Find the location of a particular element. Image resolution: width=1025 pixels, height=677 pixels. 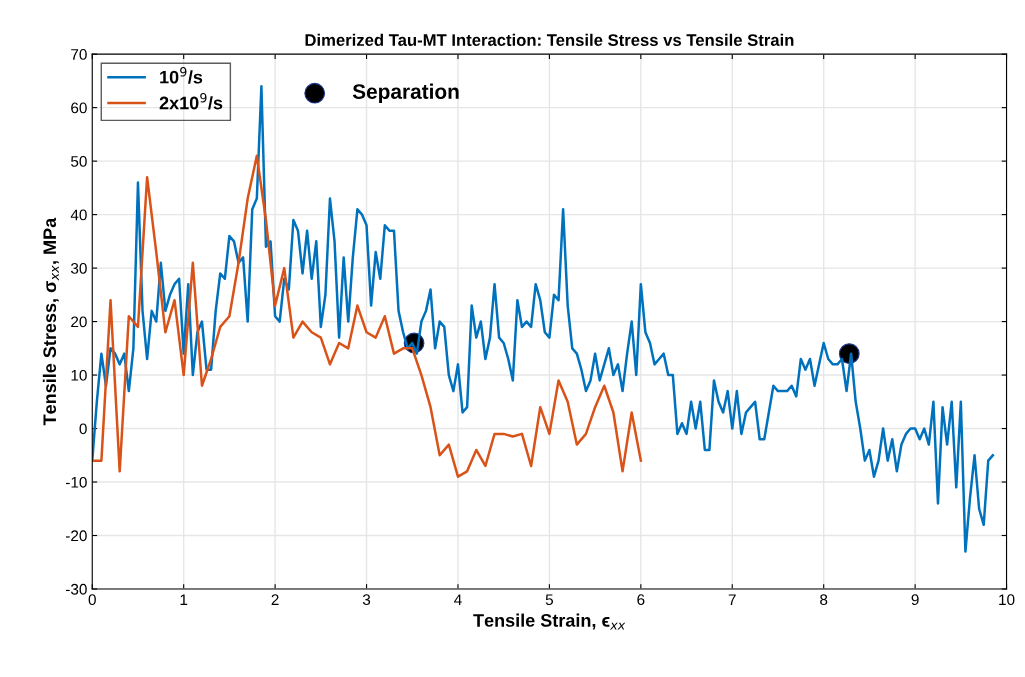

y-tick-label: -10 is located at coordinates (76, 482).